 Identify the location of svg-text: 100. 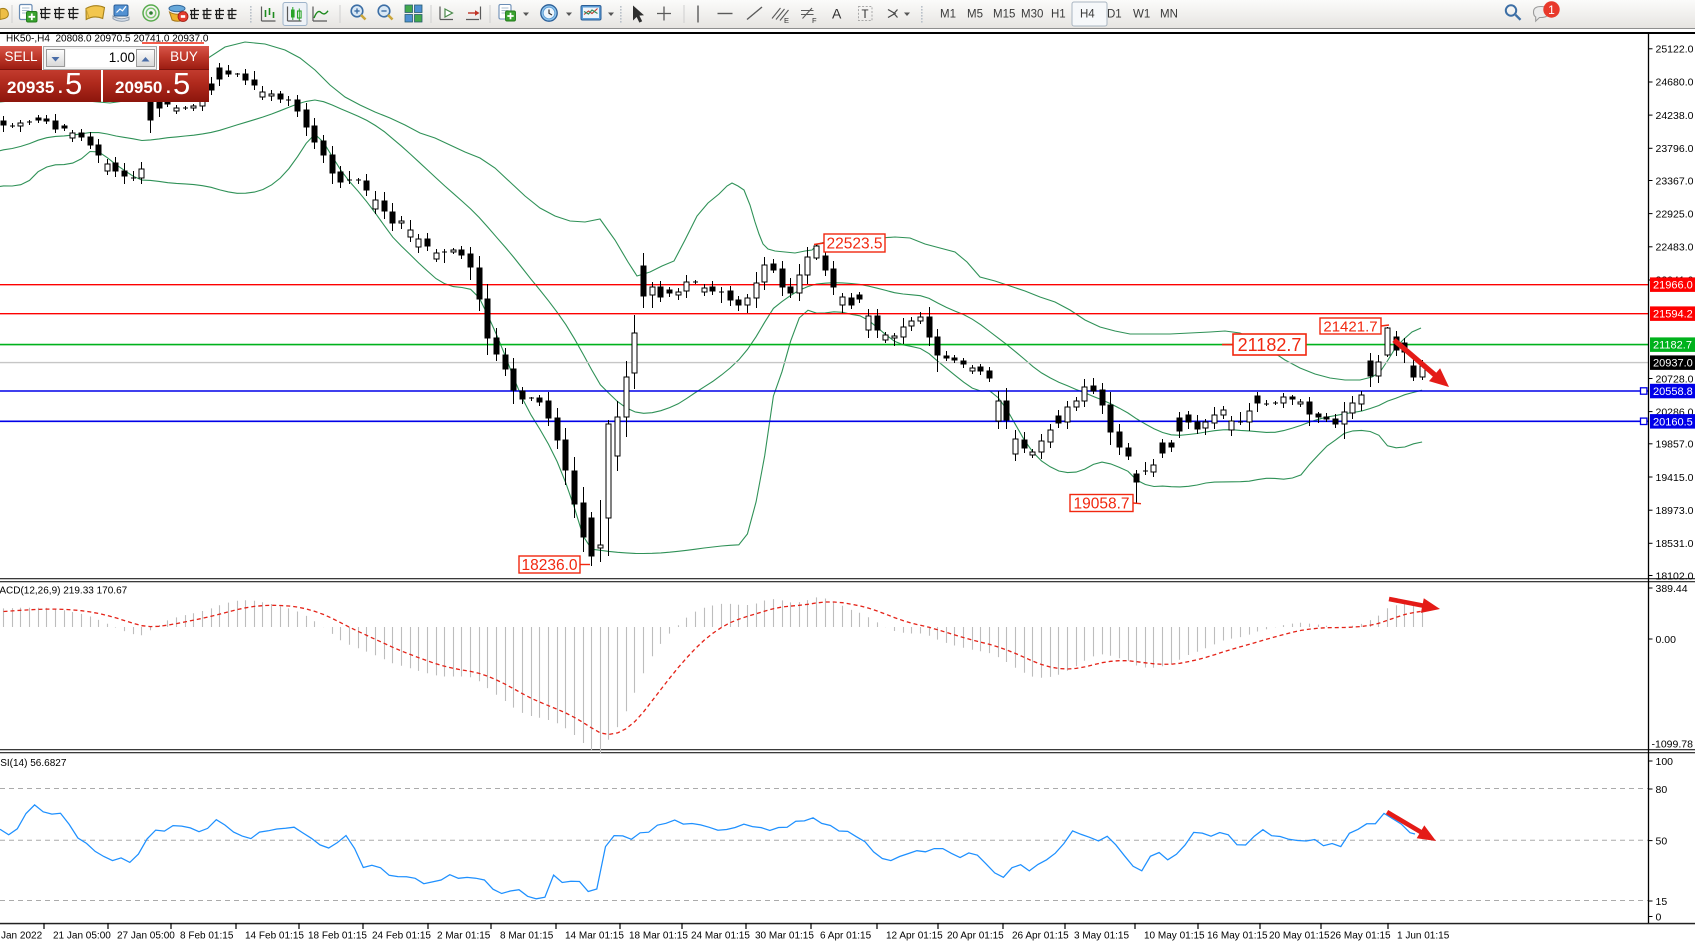
(1665, 762).